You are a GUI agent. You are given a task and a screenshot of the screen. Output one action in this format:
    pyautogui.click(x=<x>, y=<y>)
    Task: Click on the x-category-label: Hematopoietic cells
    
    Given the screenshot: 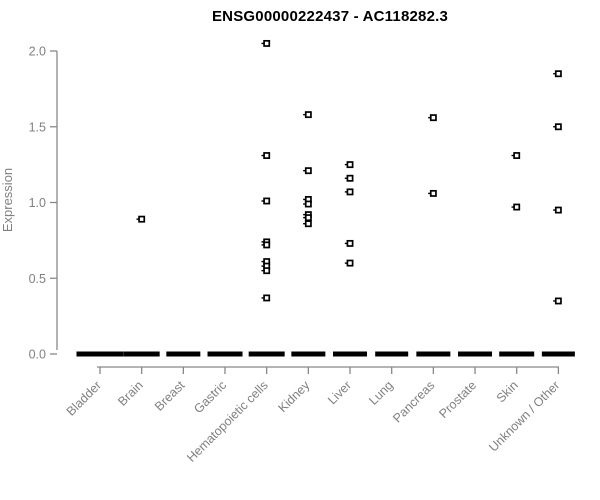 What is the action you would take?
    pyautogui.click(x=227, y=421)
    